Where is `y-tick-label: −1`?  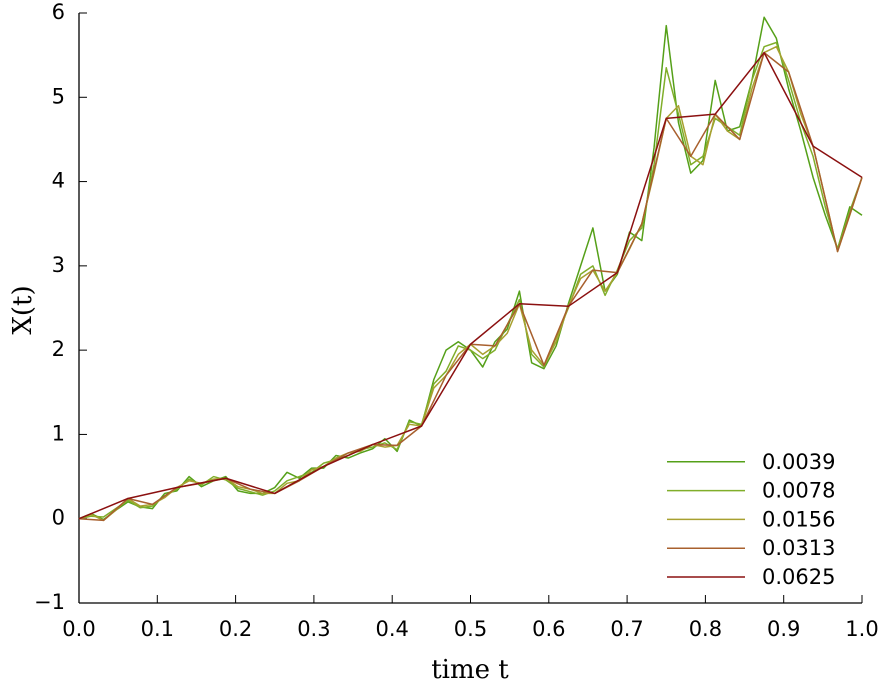
y-tick-label: −1 is located at coordinates (49, 602).